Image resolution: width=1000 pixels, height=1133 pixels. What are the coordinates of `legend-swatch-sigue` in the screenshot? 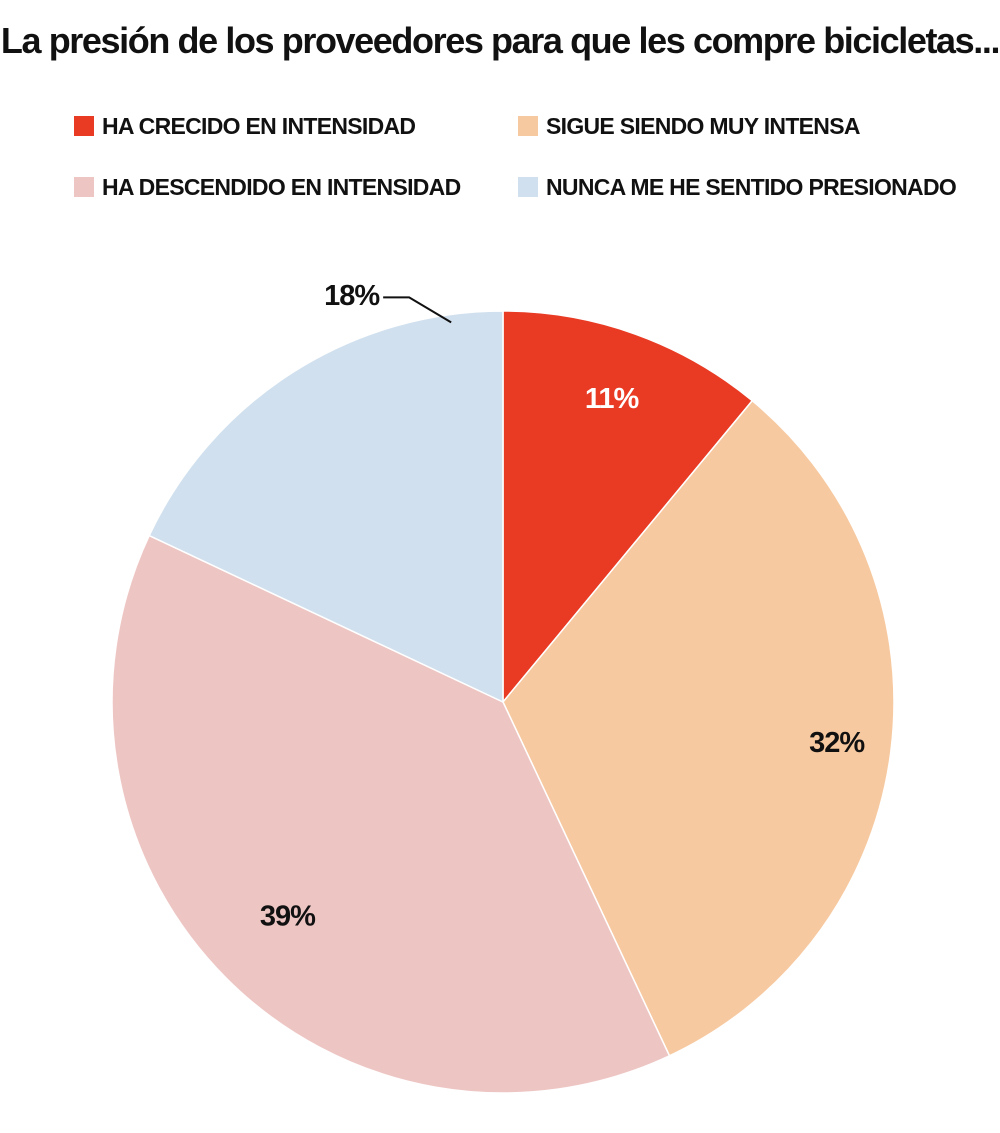 It's located at (528, 126).